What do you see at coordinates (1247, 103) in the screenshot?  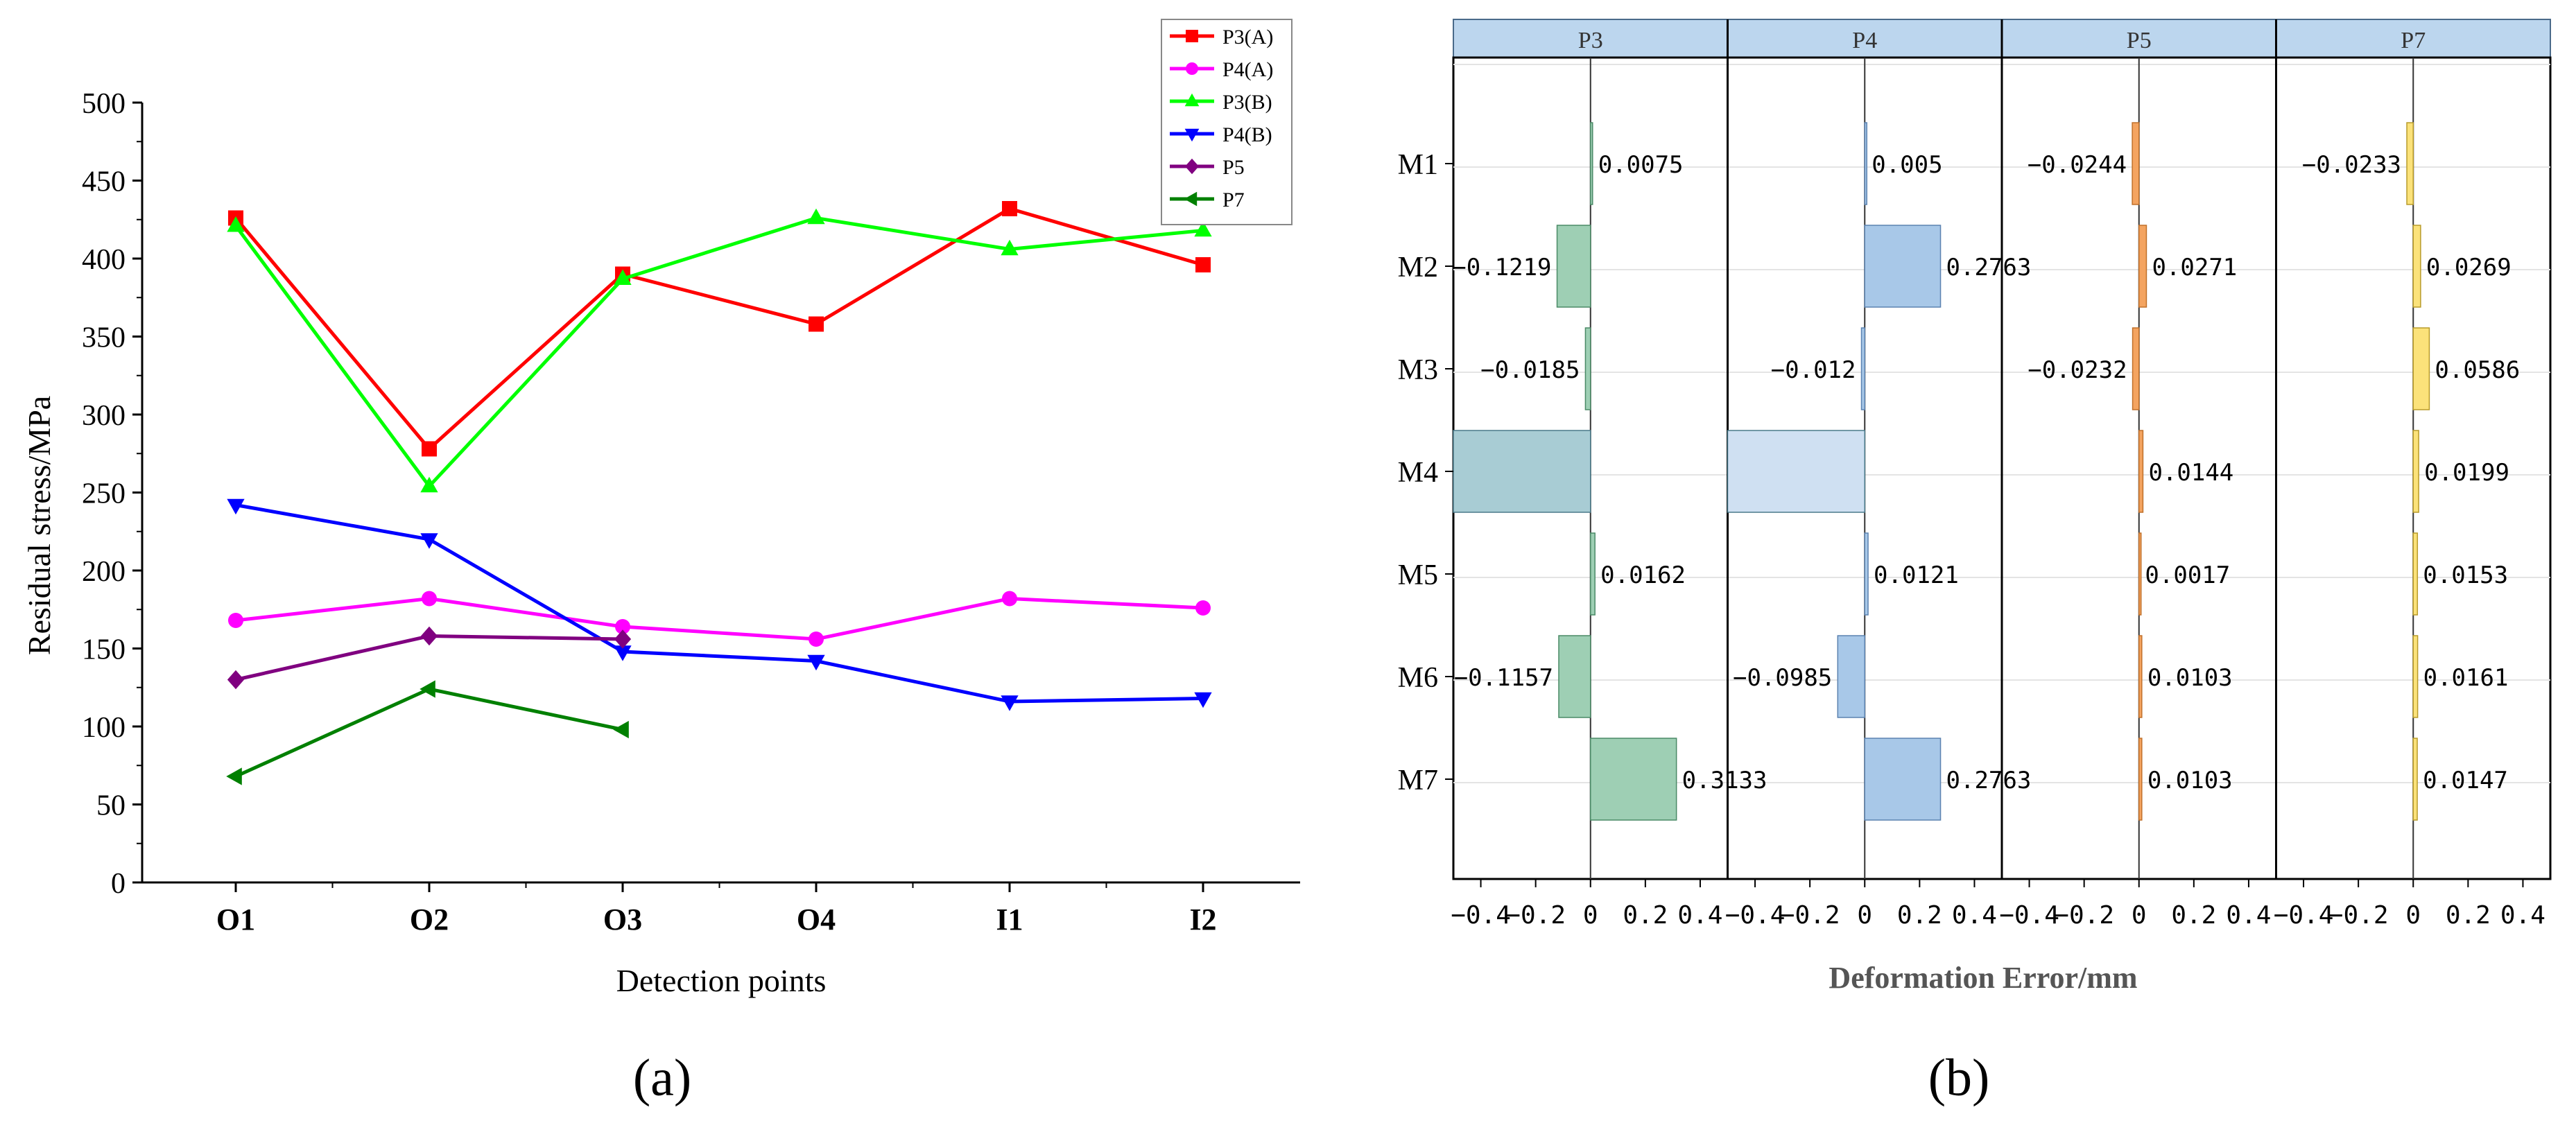 I see `legend-label: P3(B)` at bounding box center [1247, 103].